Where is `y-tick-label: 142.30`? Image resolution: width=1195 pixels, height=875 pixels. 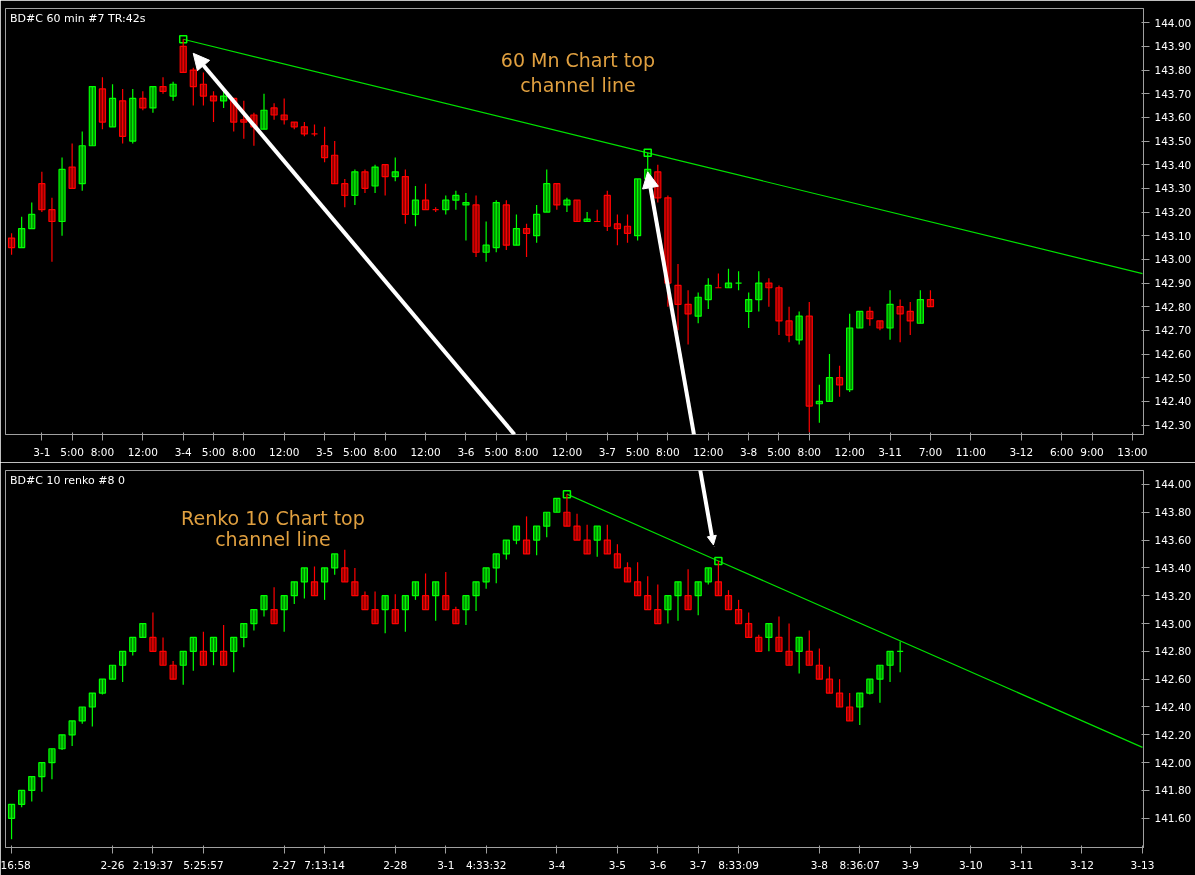 y-tick-label: 142.30 is located at coordinates (1173, 425).